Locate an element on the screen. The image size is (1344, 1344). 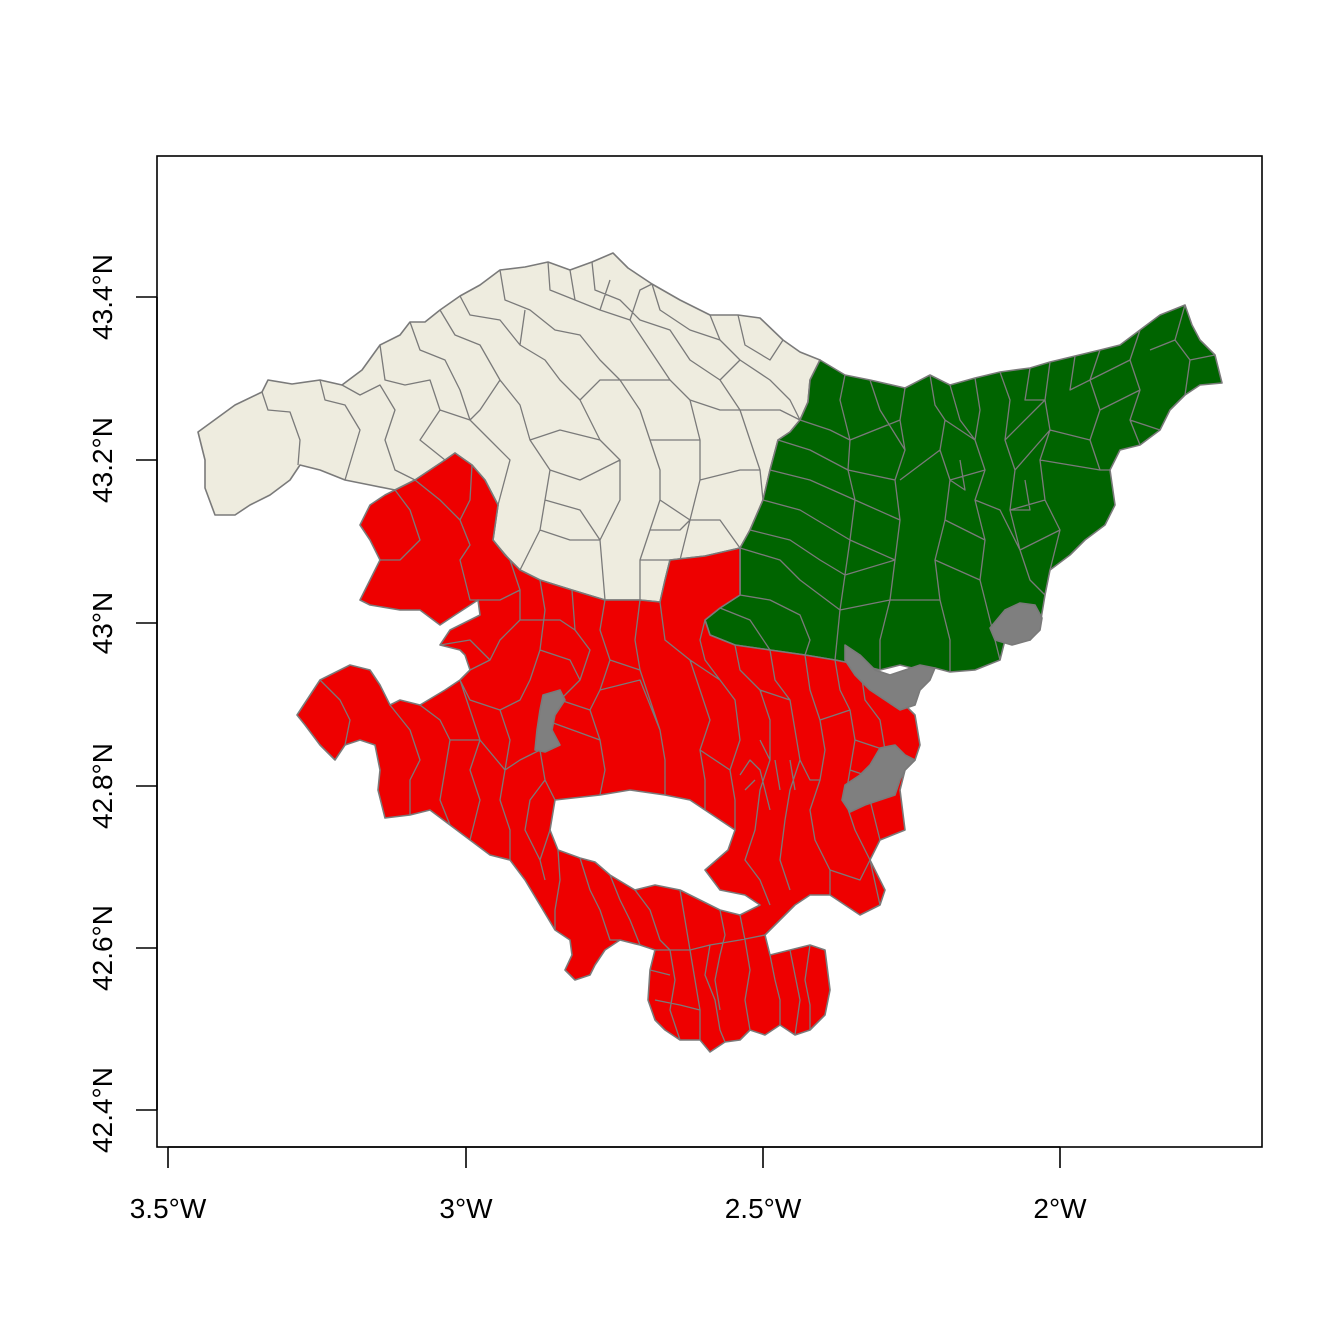
y-tick-label: 43.2°N is located at coordinates (102, 460).